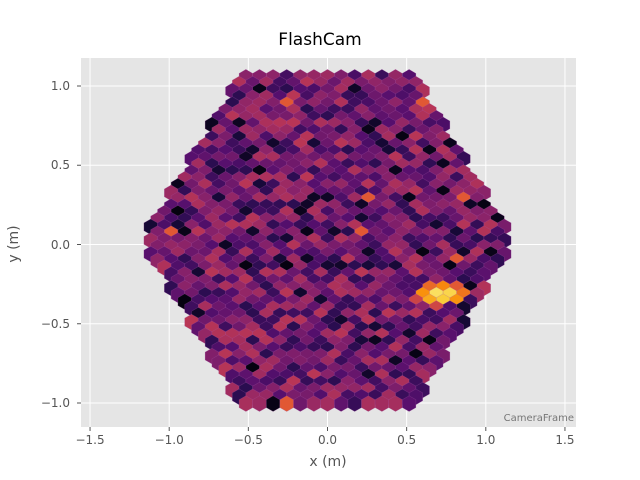  Describe the element at coordinates (60, 244) in the screenshot. I see `y-tick-label: 0.0` at that location.